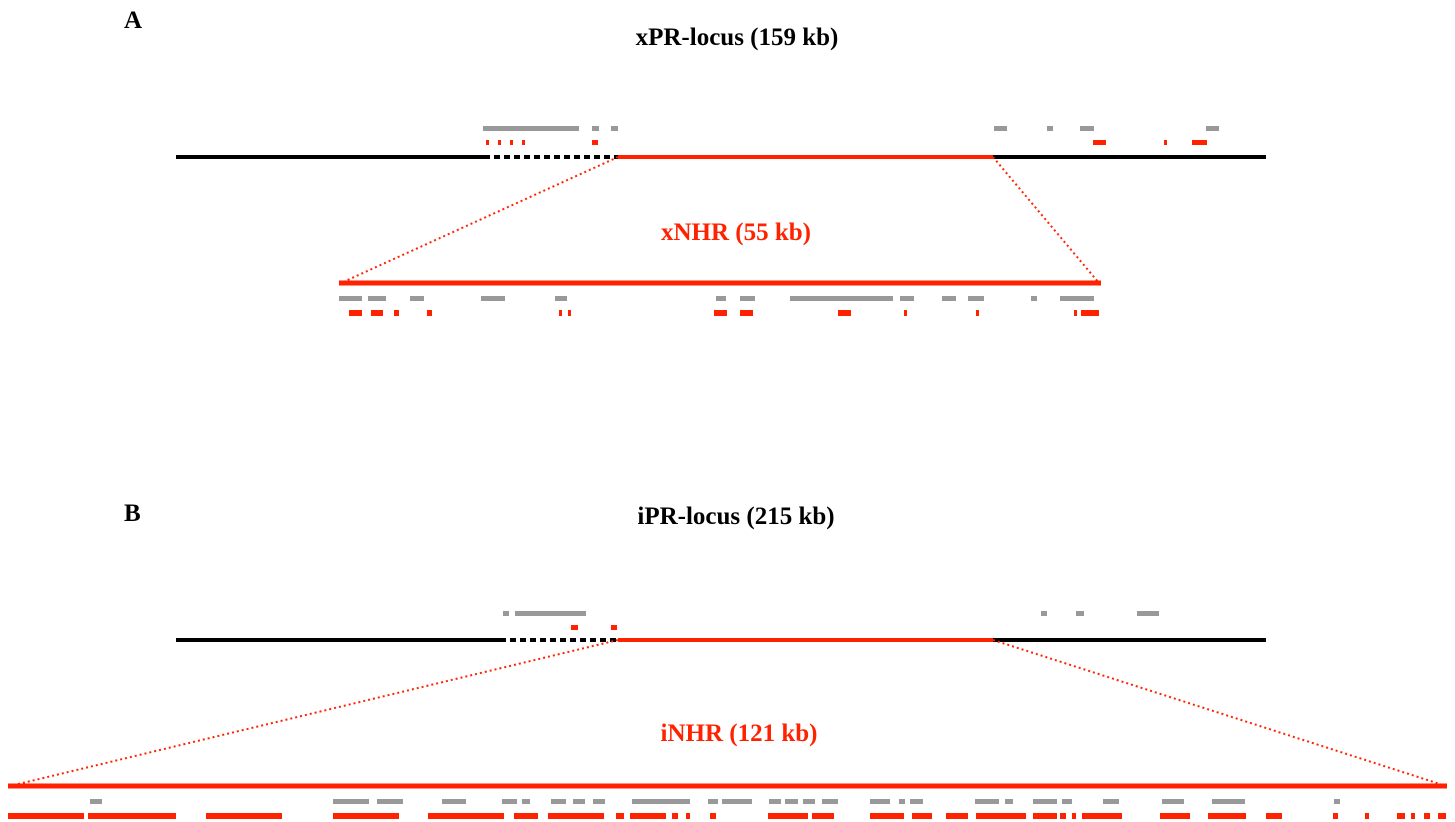  What do you see at coordinates (737, 37) in the screenshot?
I see `panel-a-locus-title: xPR-locus (159 kb)` at bounding box center [737, 37].